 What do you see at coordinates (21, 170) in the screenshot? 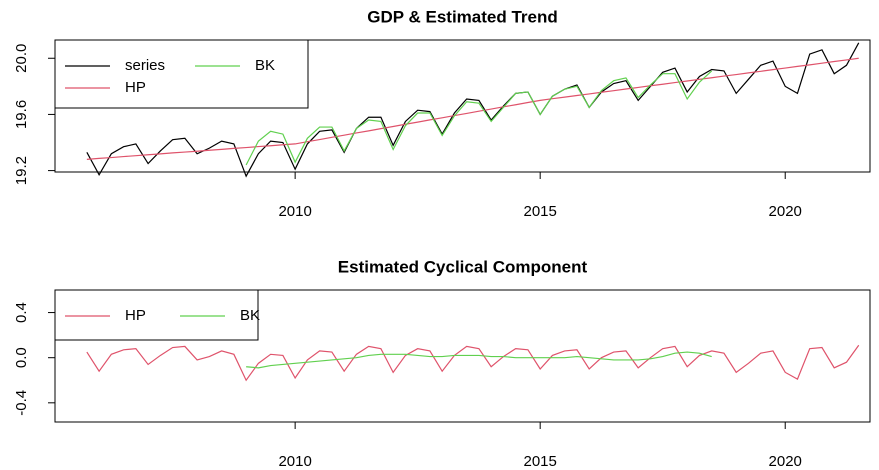
I see `y-tick-label: 19.2` at bounding box center [21, 170].